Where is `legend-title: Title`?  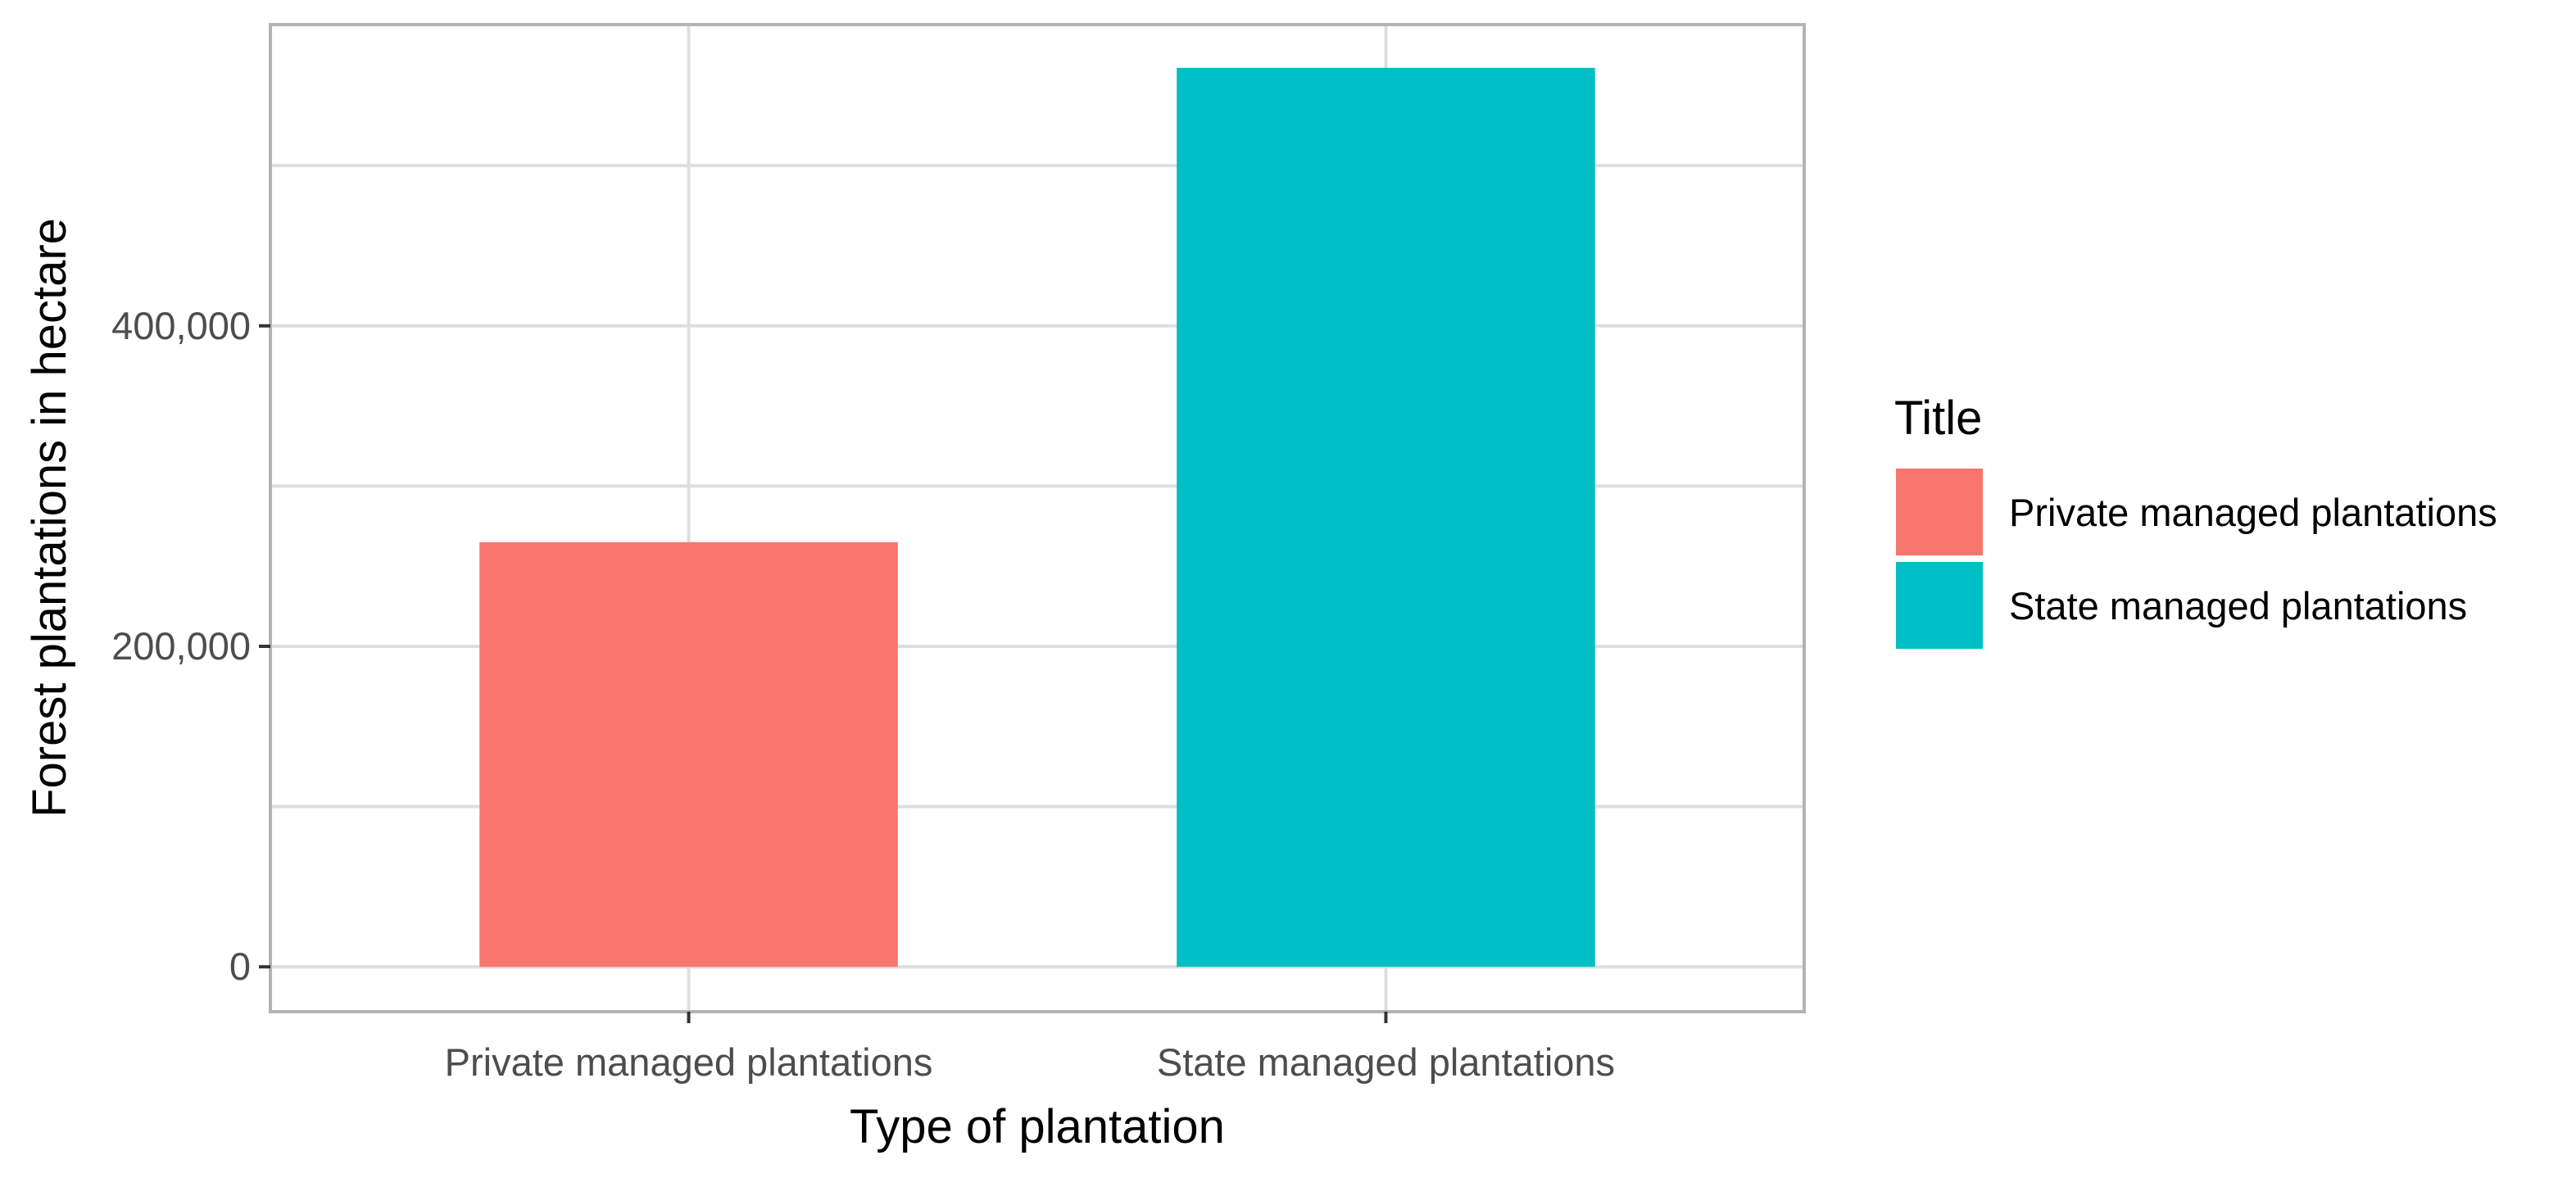 legend-title: Title is located at coordinates (1938, 419).